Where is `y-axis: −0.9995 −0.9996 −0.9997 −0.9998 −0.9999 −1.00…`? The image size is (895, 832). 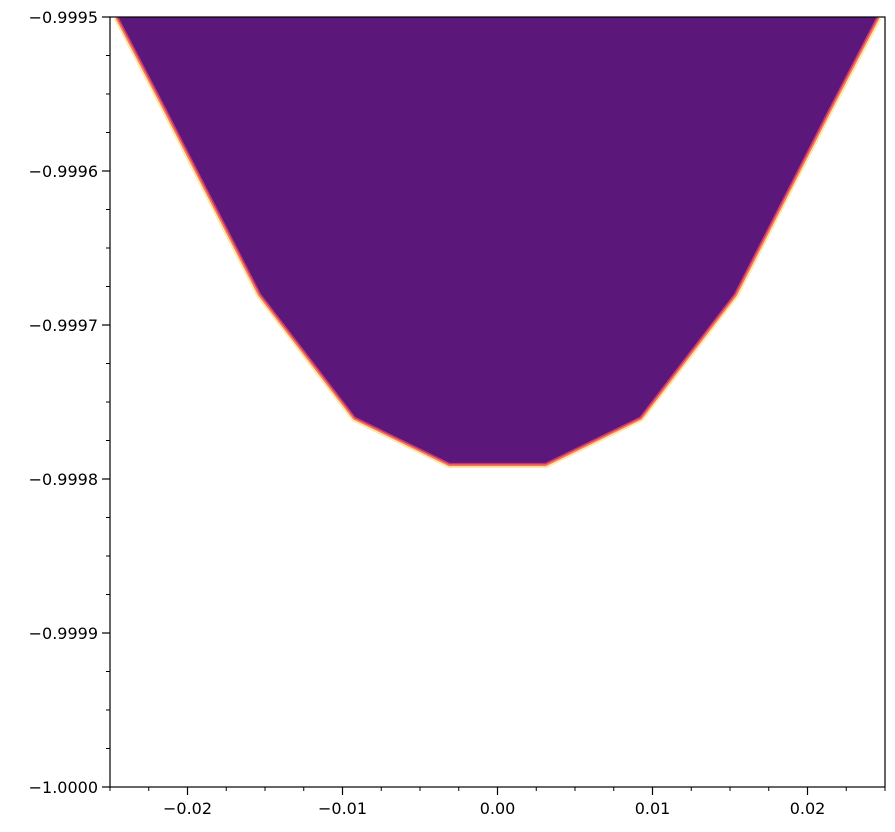 y-axis: −0.9995 −0.9996 −0.9997 −0.9998 −0.9999 −1.00… is located at coordinates (69, 402).